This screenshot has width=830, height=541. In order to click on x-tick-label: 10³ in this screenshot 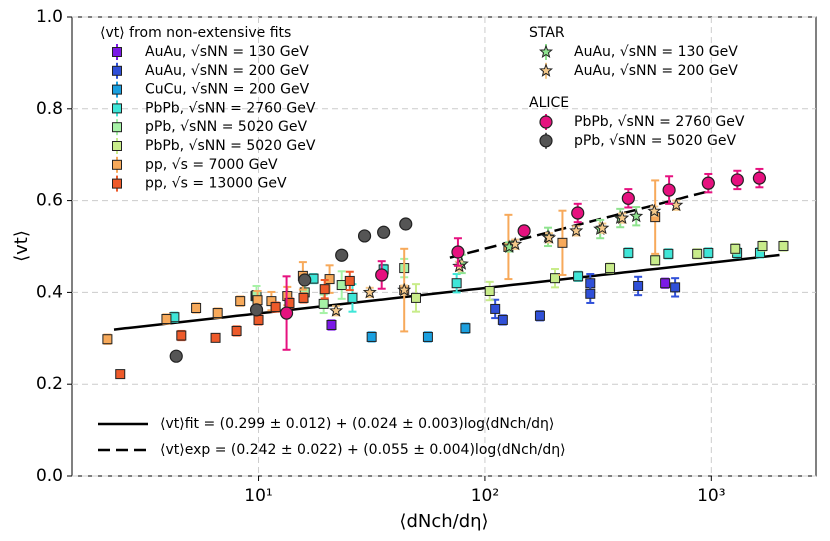, I will do `click(711, 496)`.